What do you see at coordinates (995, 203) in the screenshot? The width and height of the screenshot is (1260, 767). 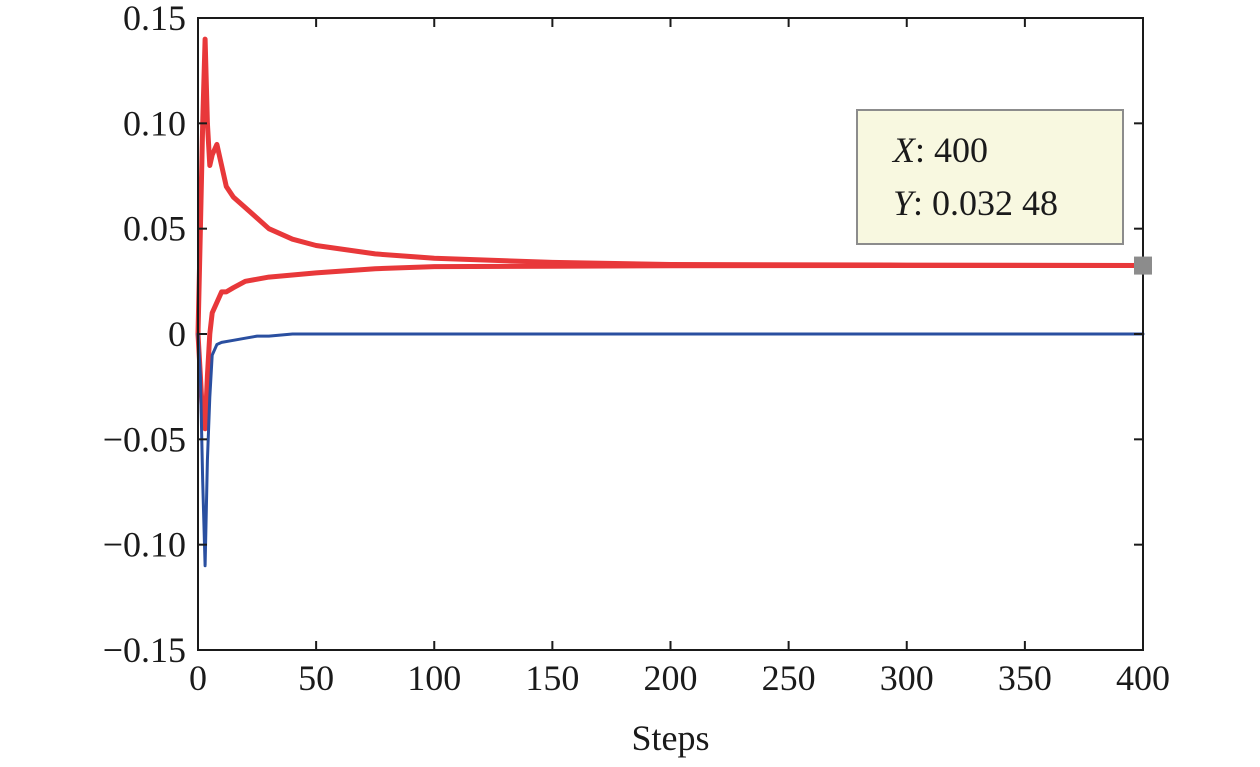 I see `datatip-y-value: 0.032 48` at bounding box center [995, 203].